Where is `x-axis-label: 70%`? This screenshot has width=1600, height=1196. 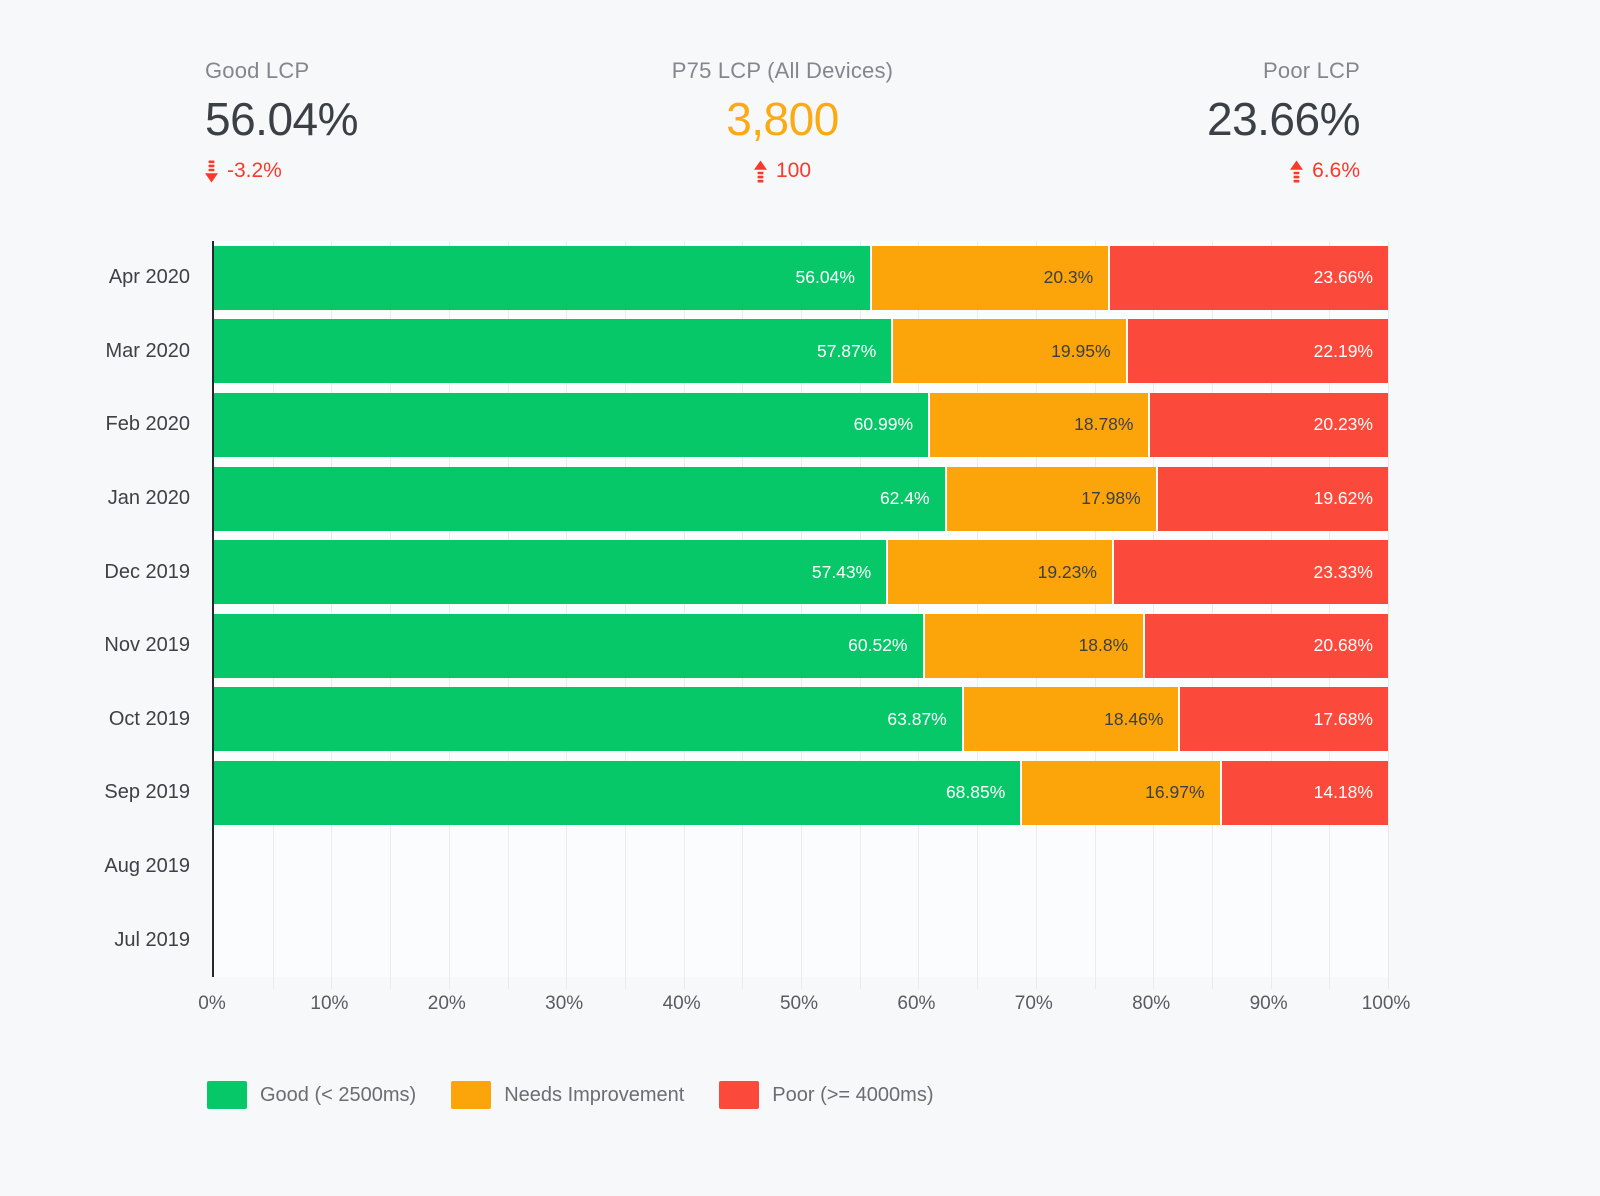 x-axis-label: 70% is located at coordinates (1033, 1003).